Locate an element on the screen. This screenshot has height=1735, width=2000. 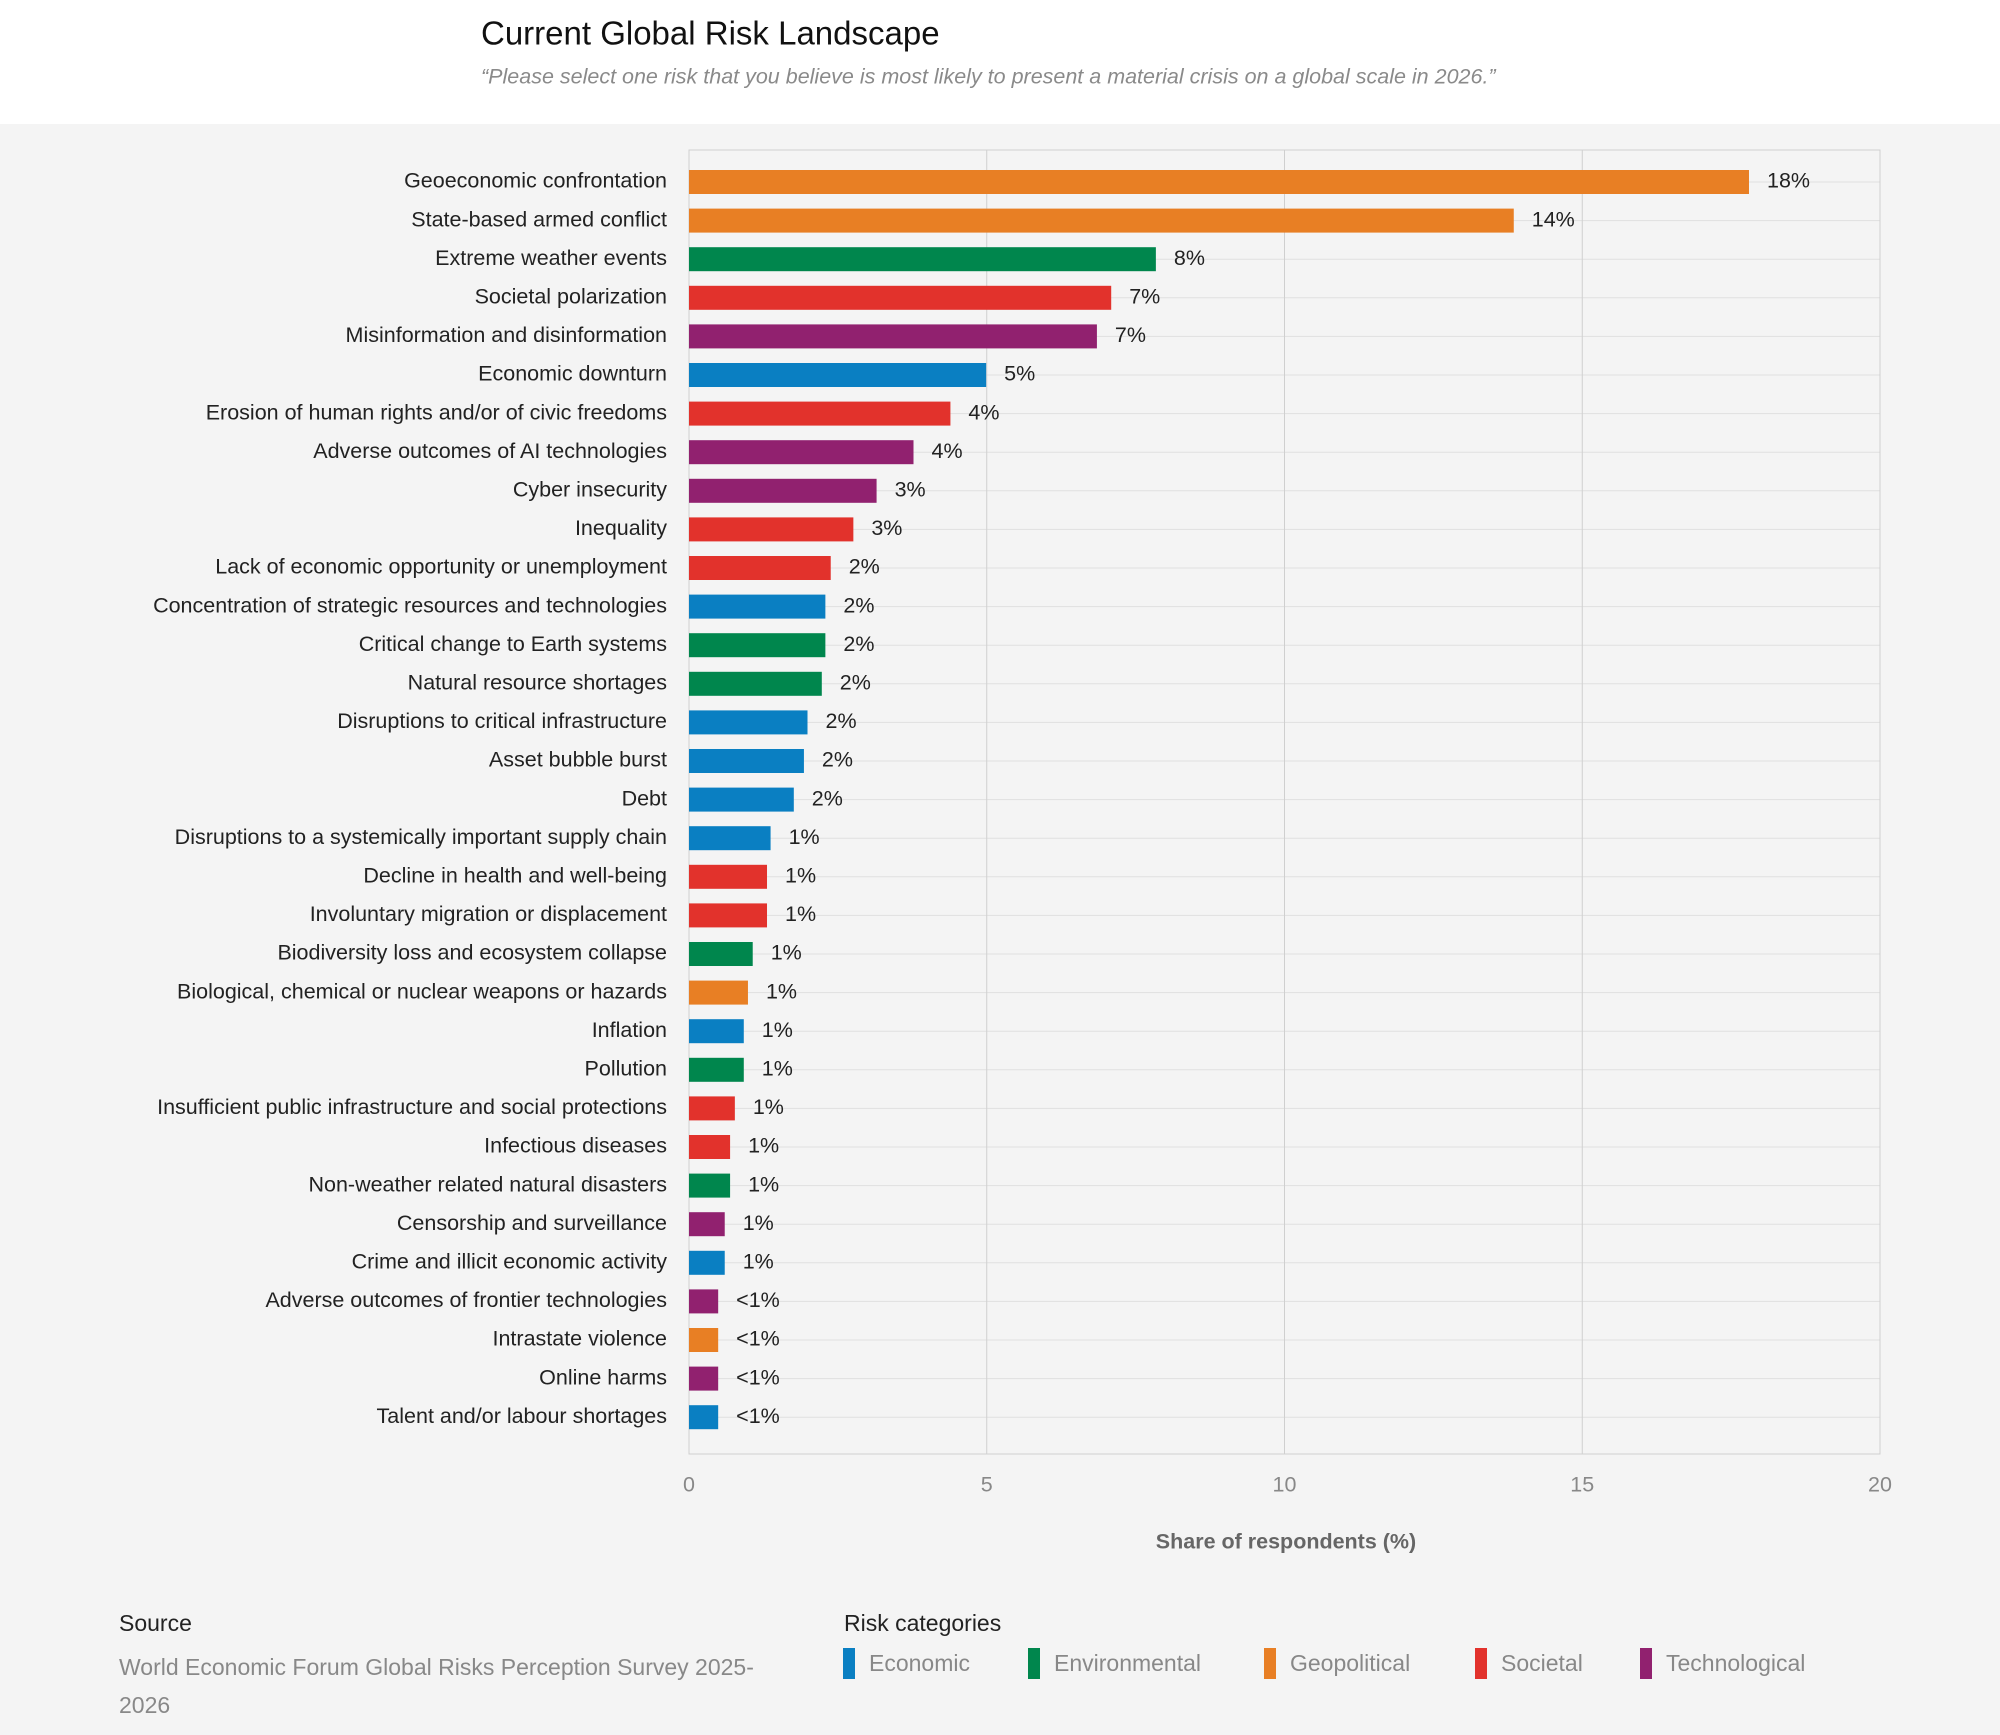
chart-title: Current Global Risk Landscape is located at coordinates (710, 33).